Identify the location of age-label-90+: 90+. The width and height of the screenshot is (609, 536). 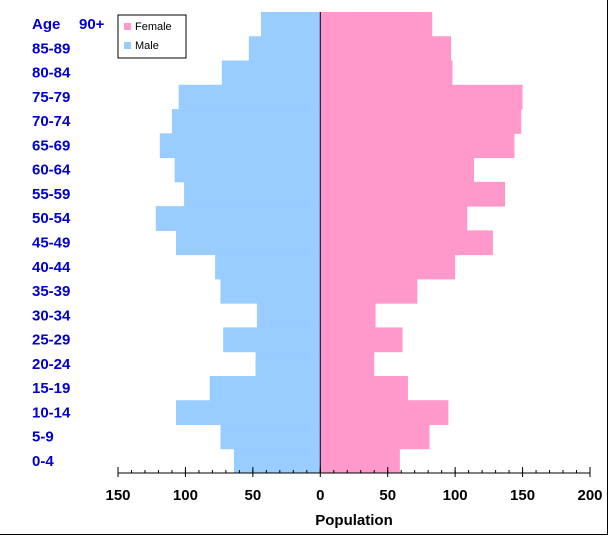
(92, 24).